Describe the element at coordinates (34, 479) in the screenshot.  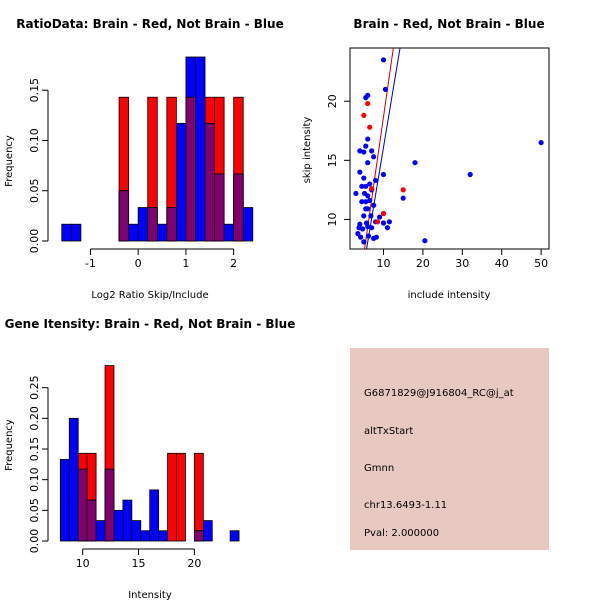
I see `intensity-y-tick-label: 0.10` at that location.